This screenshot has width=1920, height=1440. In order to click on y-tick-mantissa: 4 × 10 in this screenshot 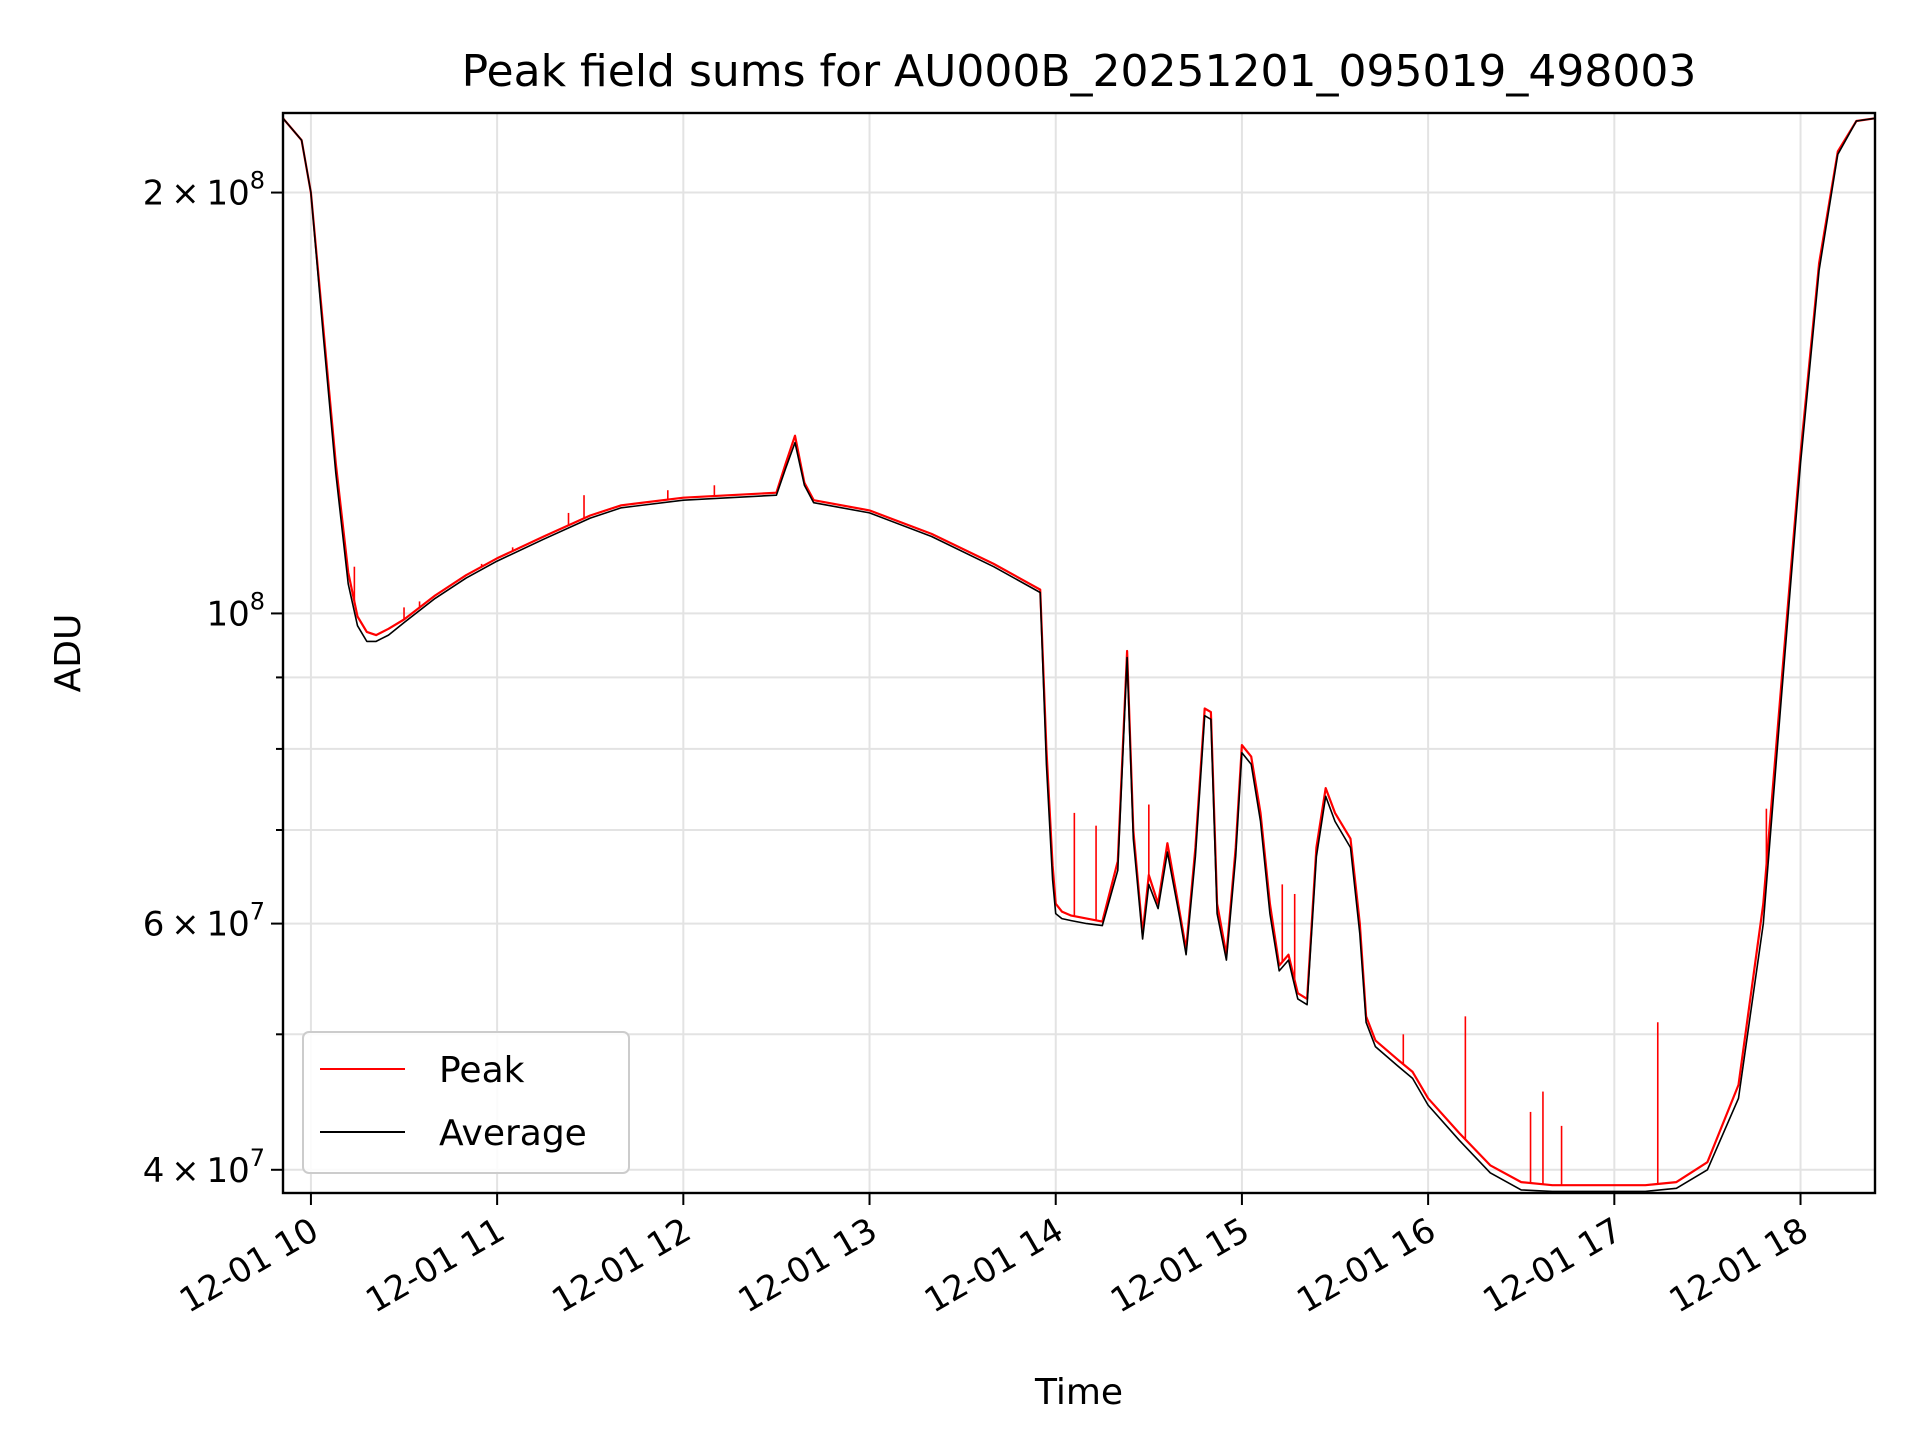, I will do `click(196, 1171)`.